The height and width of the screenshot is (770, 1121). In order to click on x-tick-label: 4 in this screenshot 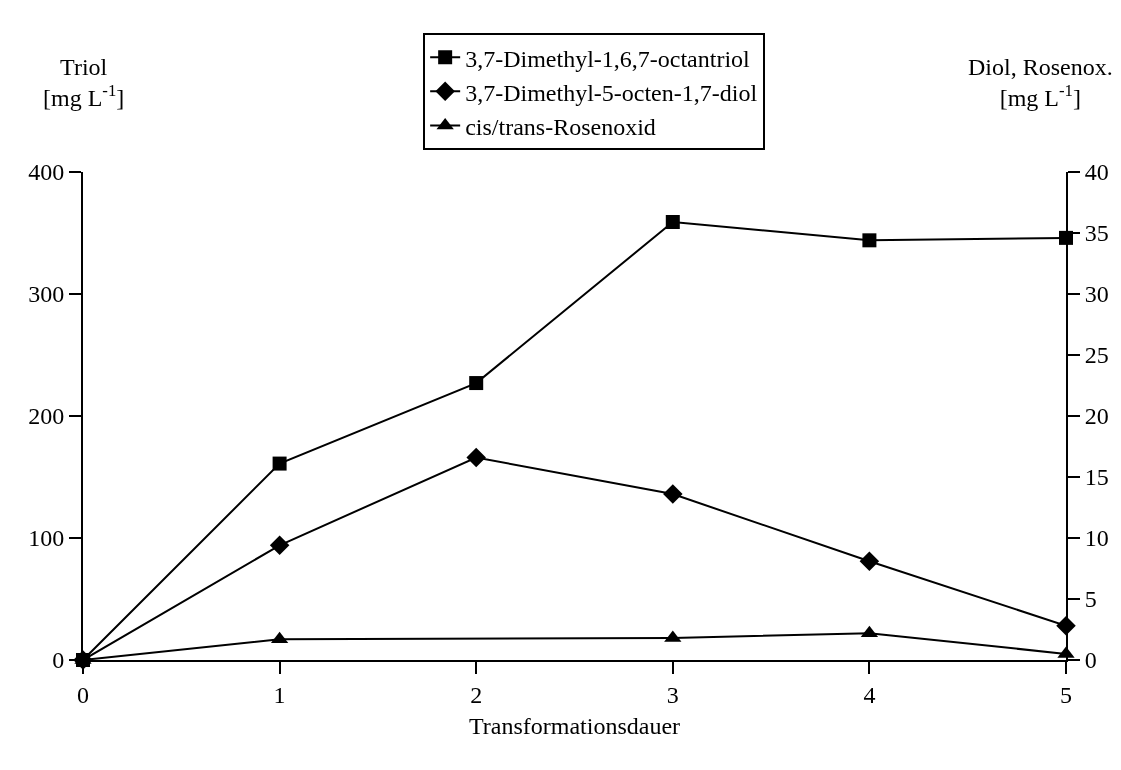, I will do `click(869, 694)`.